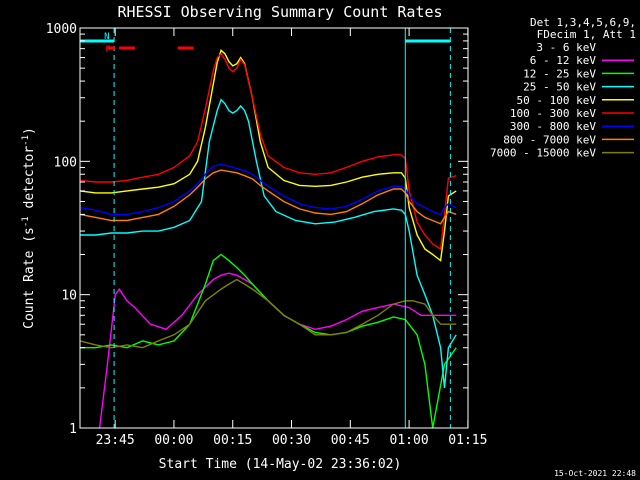 Image resolution: width=640 pixels, height=480 pixels. I want to click on x-tick-label-0: 23:45, so click(115, 440).